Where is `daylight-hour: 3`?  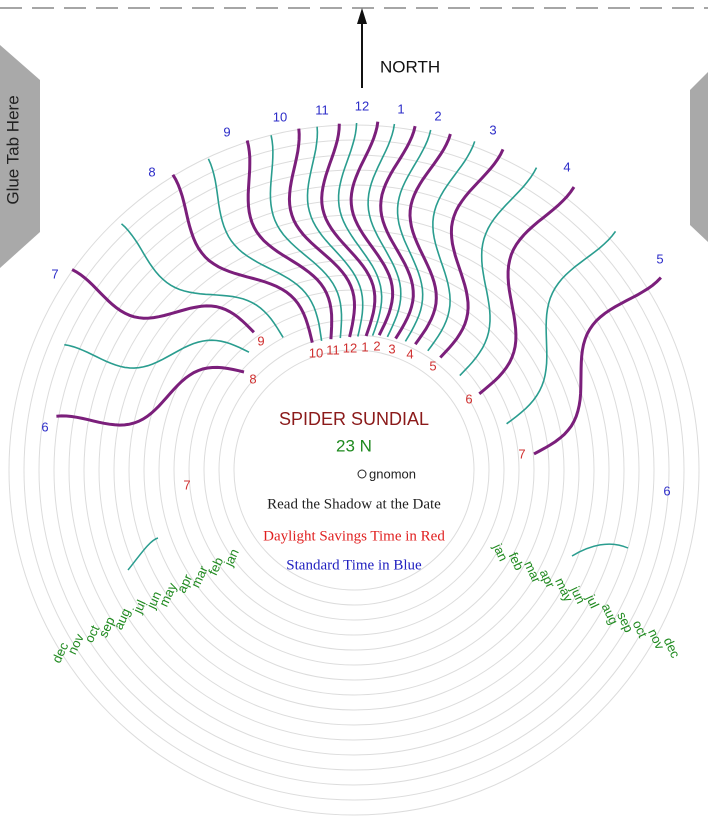
daylight-hour: 3 is located at coordinates (391, 348).